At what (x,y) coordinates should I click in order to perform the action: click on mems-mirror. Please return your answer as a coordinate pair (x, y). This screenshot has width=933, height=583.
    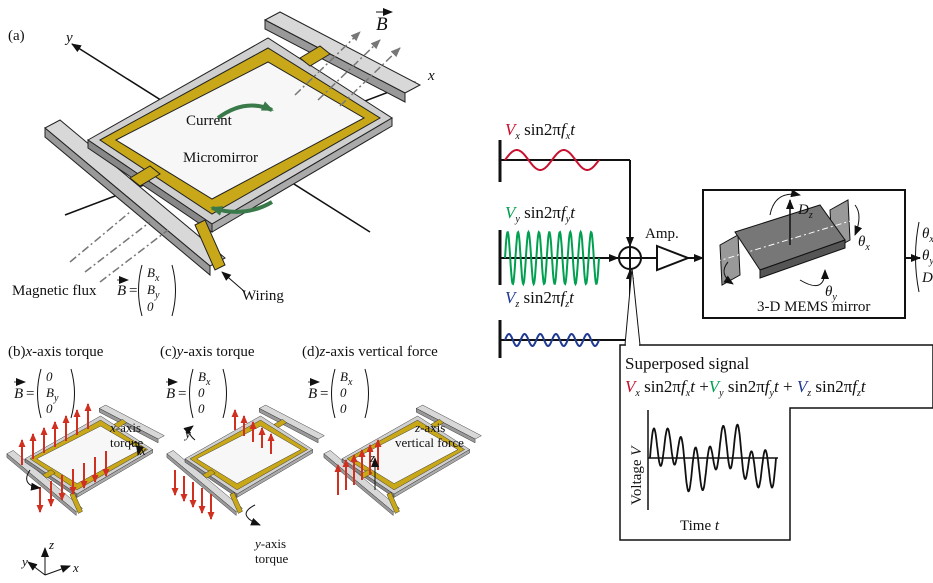
    Looking at the image, I should click on (792, 238).